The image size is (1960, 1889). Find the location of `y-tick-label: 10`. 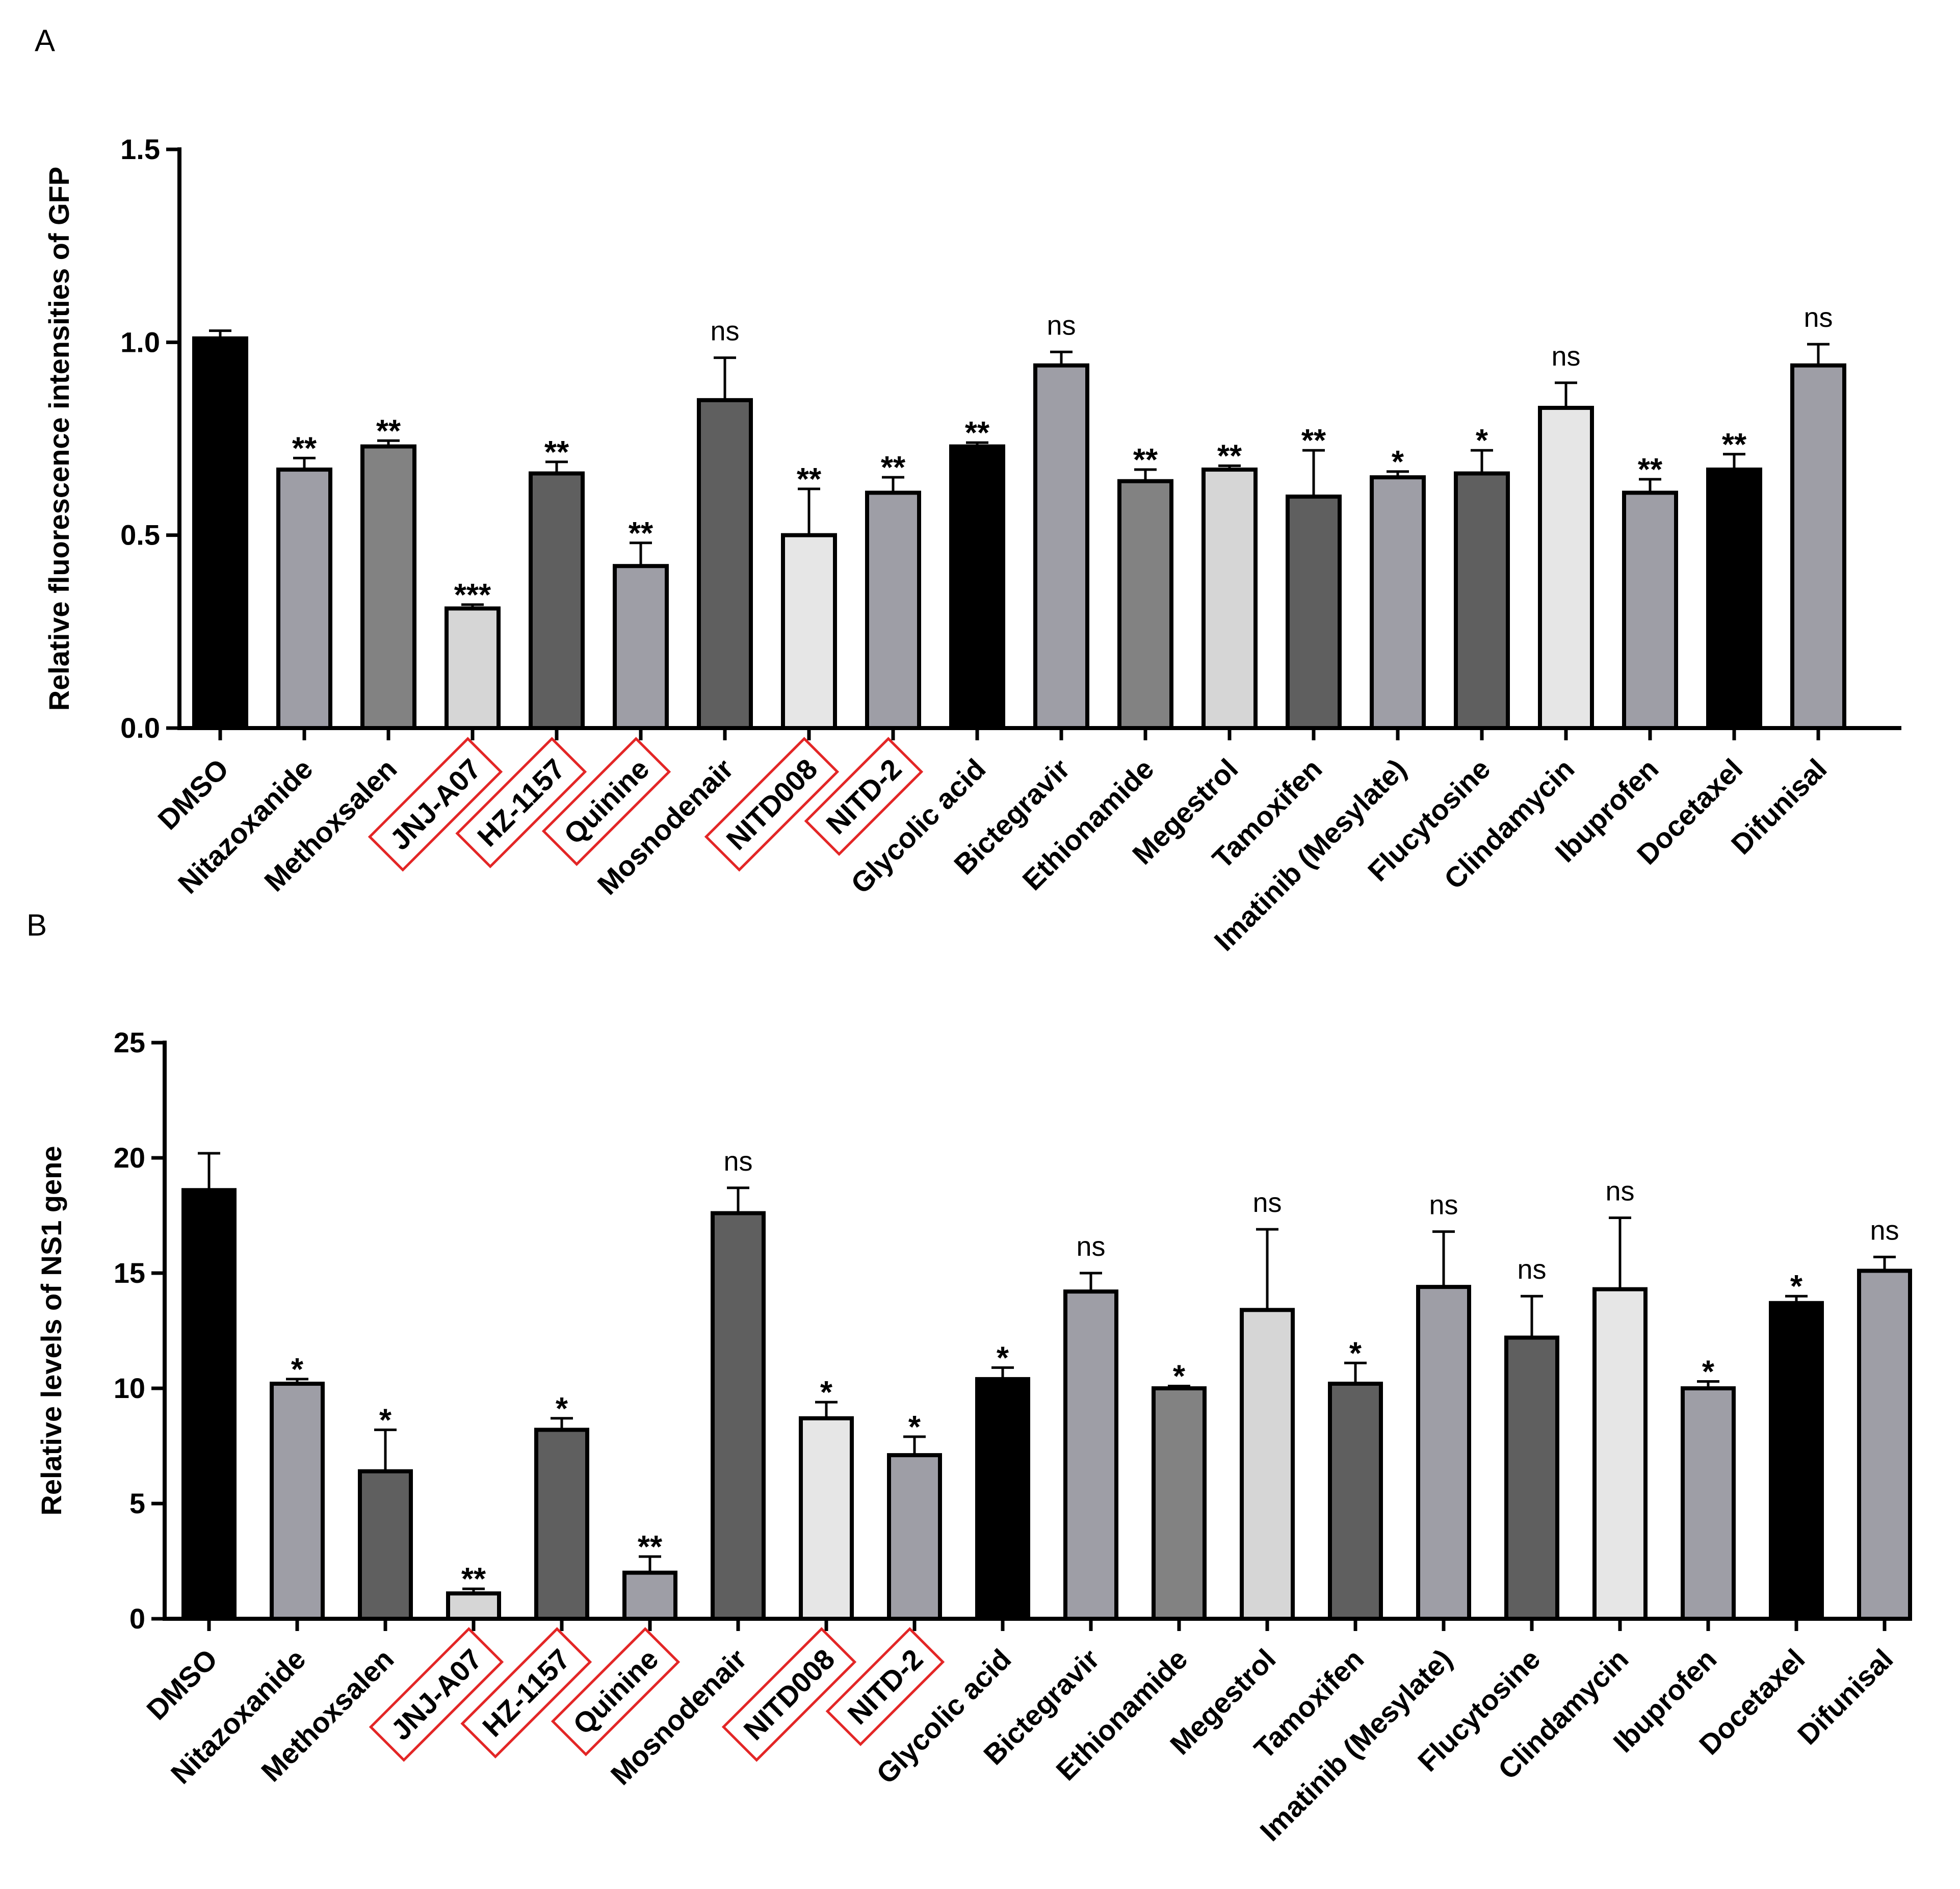

y-tick-label: 10 is located at coordinates (129, 1388).